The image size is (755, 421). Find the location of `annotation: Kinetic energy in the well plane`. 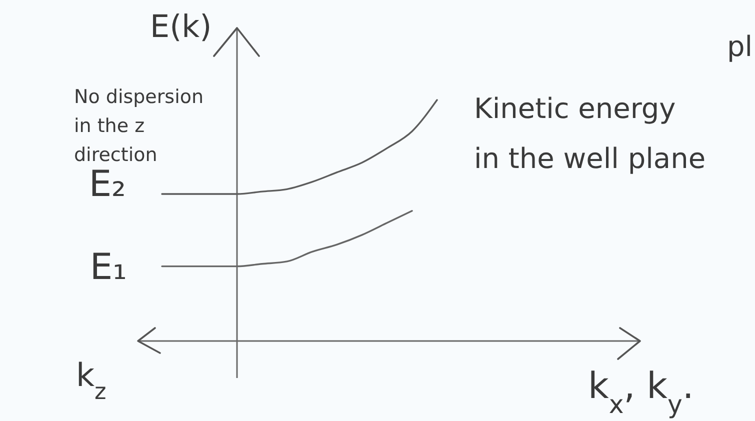

annotation: Kinetic energy in the well plane is located at coordinates (590, 133).